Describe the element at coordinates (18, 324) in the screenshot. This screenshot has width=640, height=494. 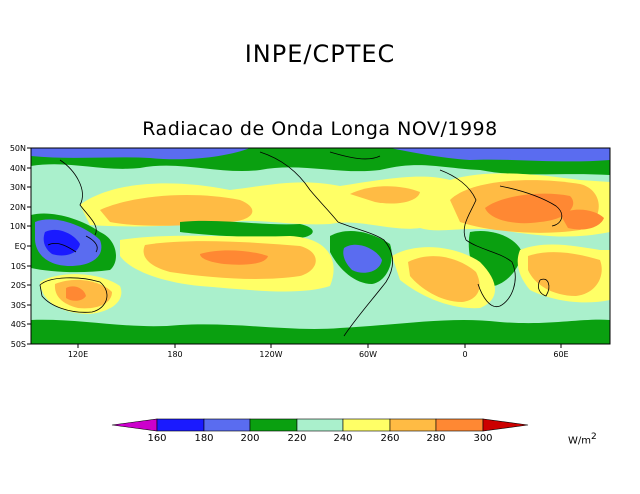
I see `y-tick-label: 40S` at that location.